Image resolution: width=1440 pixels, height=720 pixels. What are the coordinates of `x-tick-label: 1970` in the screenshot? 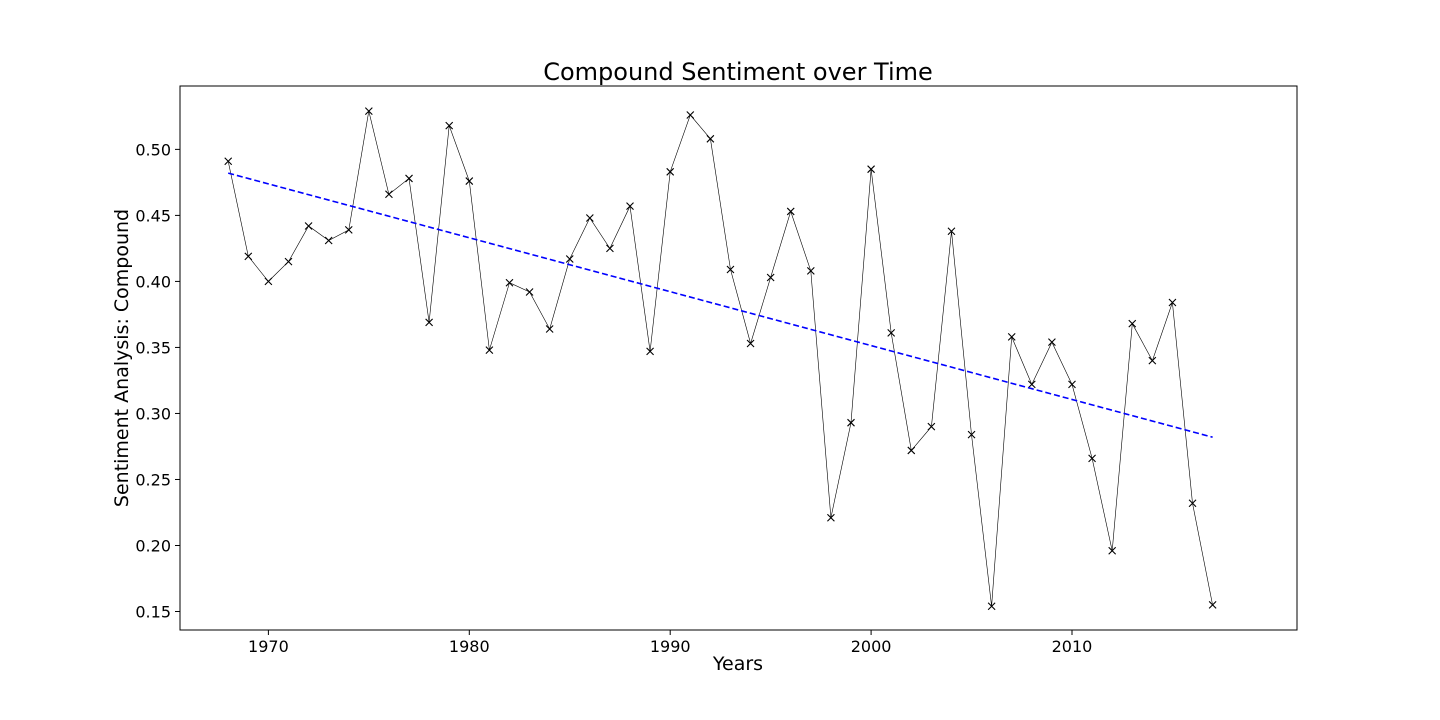 It's located at (268, 646).